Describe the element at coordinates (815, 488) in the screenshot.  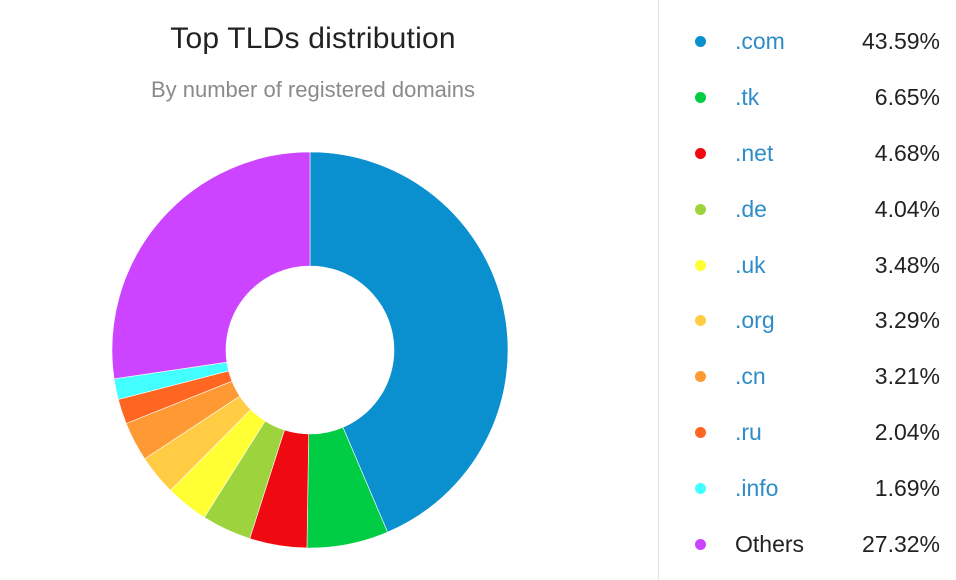
I see `legend-item: .info 1.69%` at that location.